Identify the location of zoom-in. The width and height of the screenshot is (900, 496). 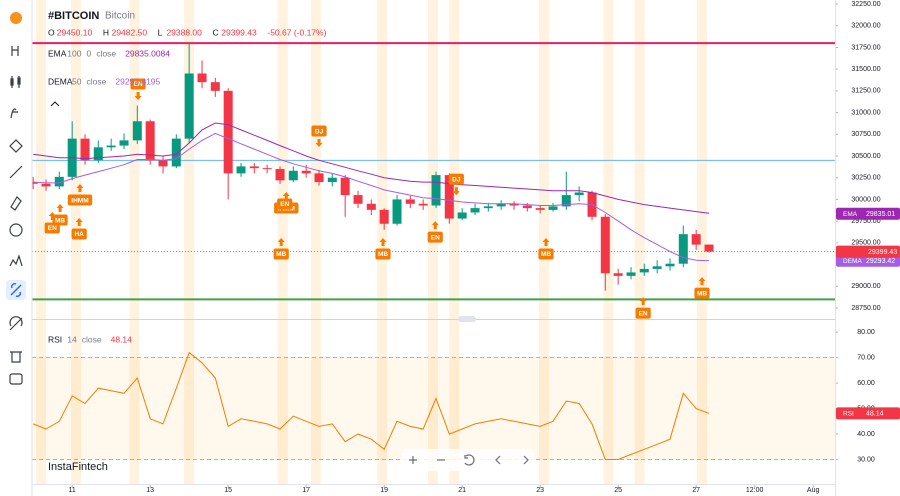
(413, 460).